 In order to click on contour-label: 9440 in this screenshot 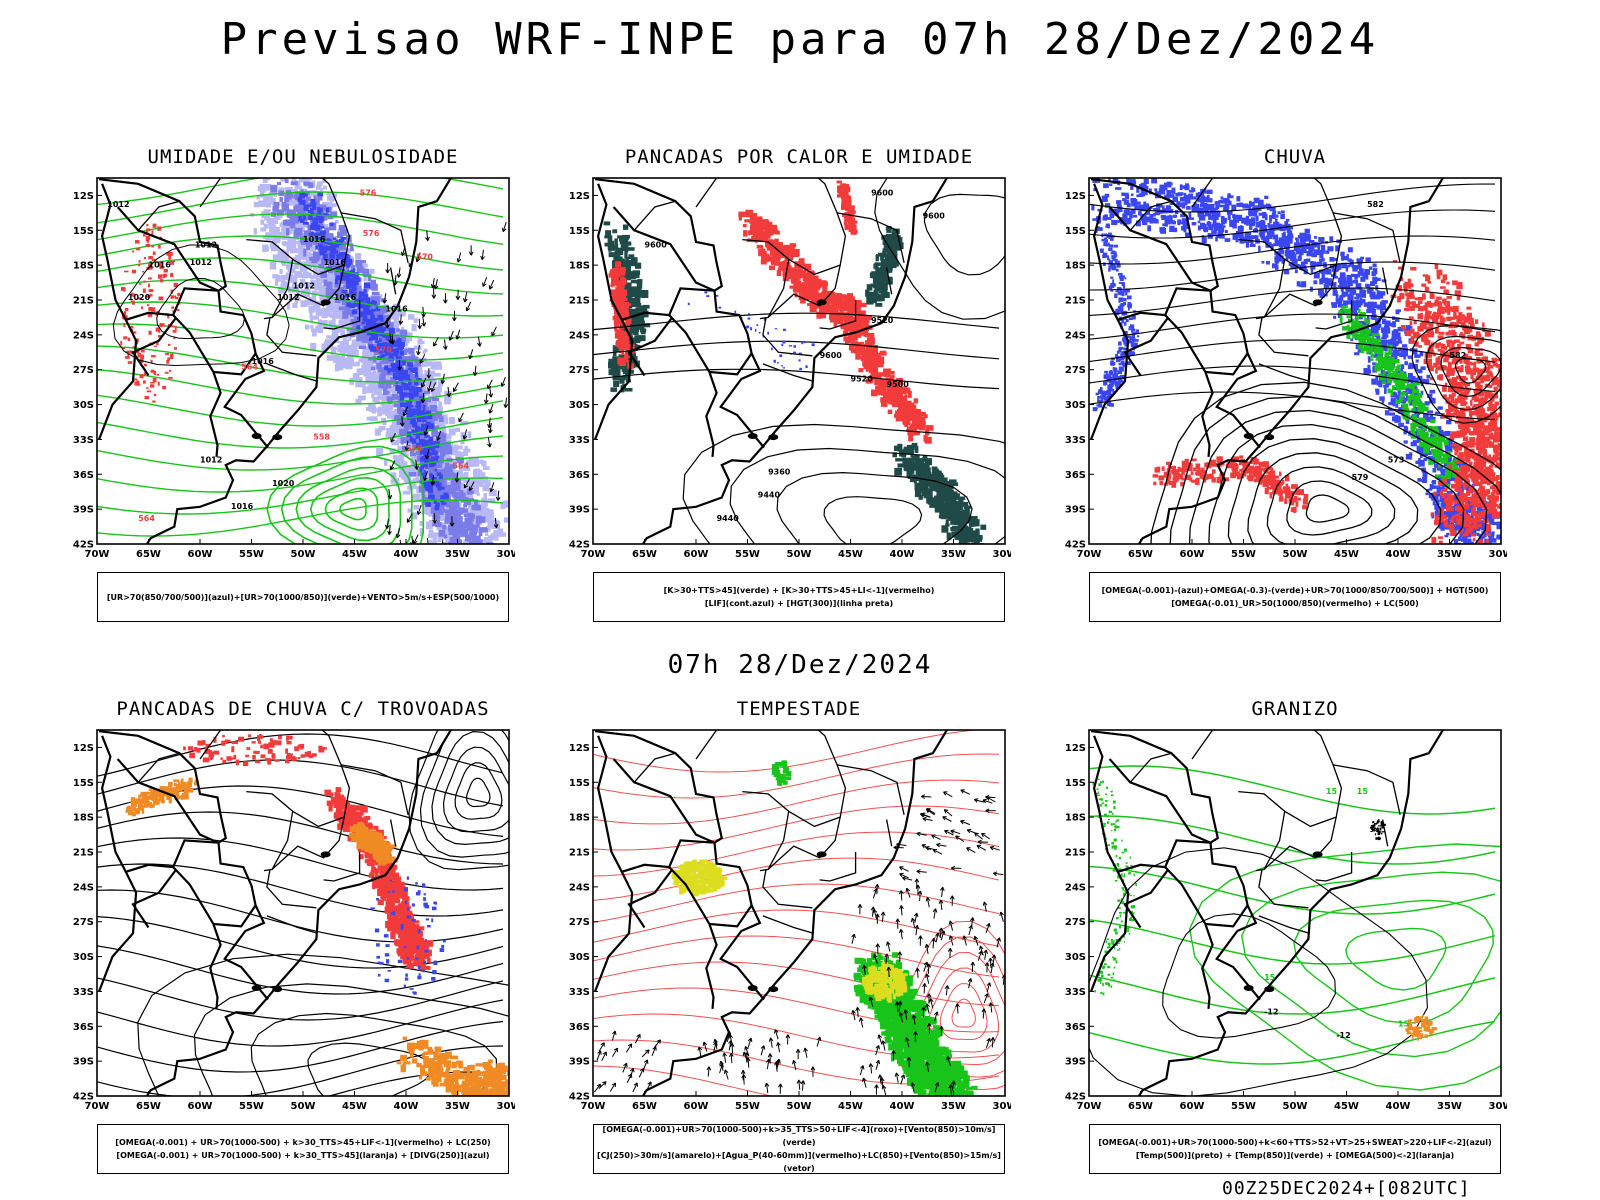, I will do `click(728, 518)`.